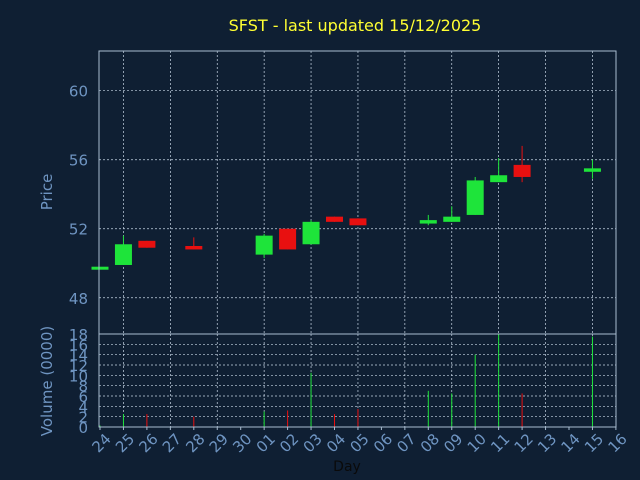 Image resolution: width=640 pixels, height=480 pixels. I want to click on volume-tick-label: 10, so click(78, 376).